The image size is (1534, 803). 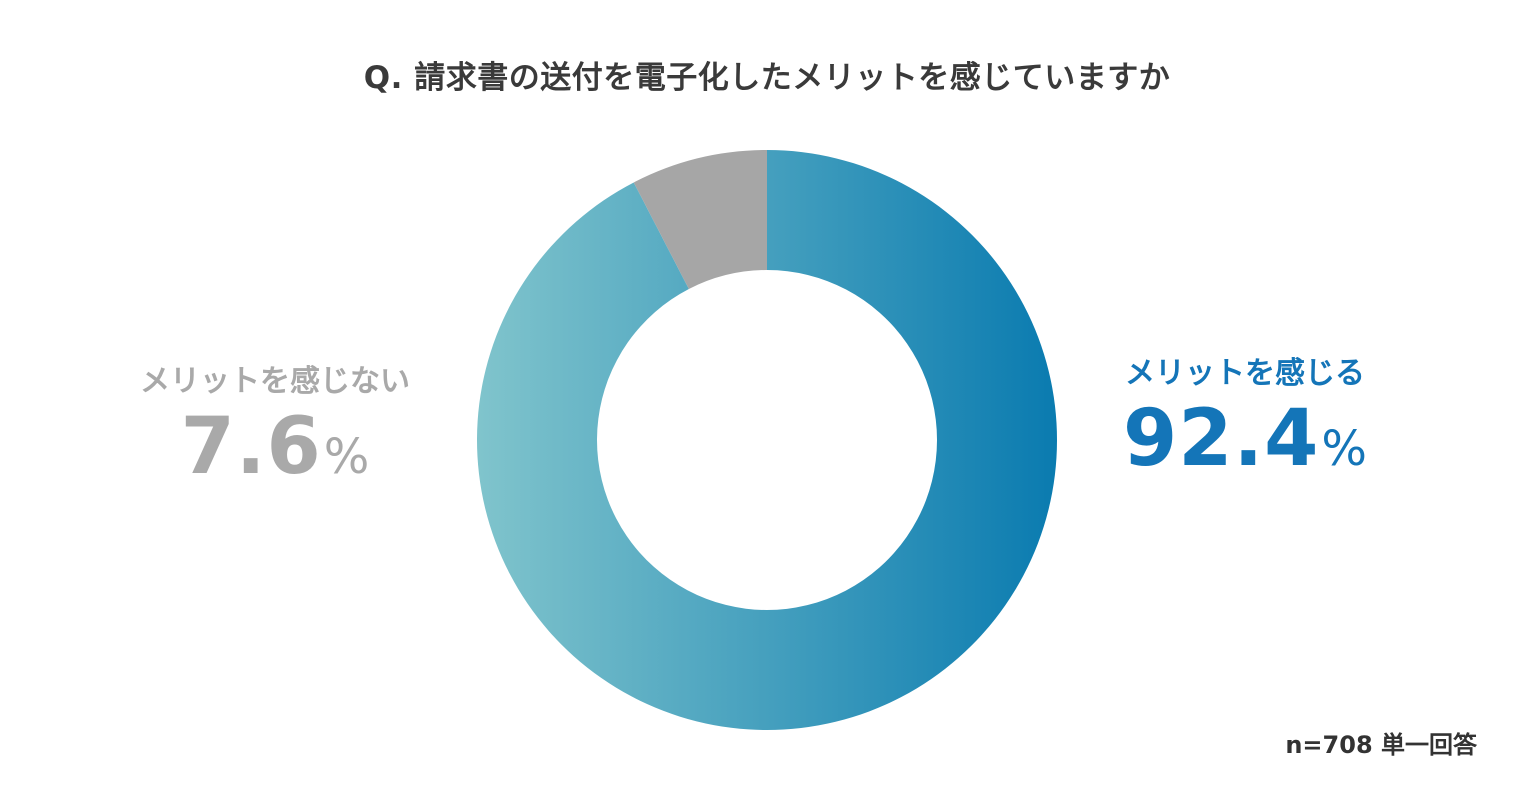 I want to click on label-no-merit-value: 7.6, so click(x=251, y=447).